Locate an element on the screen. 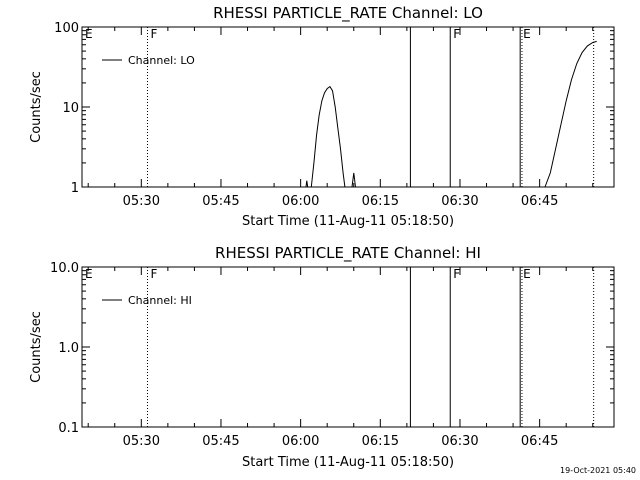  timestamp-stamp: 19-Oct-2021 05:40 is located at coordinates (598, 470).